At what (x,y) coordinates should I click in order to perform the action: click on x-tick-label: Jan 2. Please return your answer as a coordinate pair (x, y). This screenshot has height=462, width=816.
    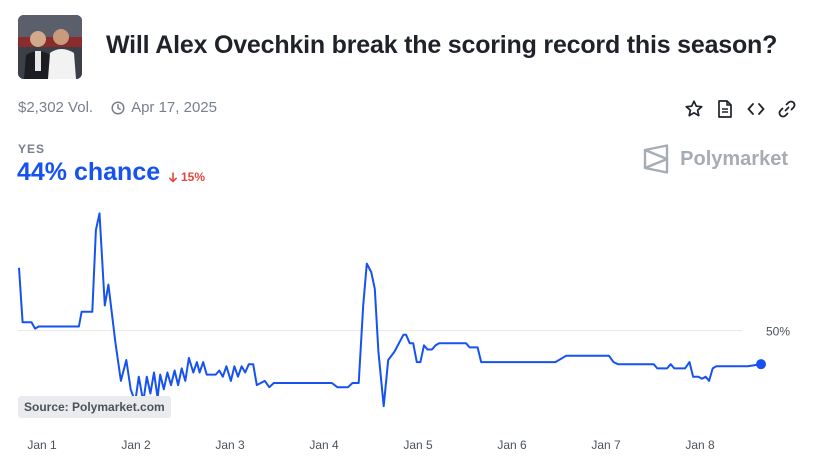
    Looking at the image, I should click on (136, 445).